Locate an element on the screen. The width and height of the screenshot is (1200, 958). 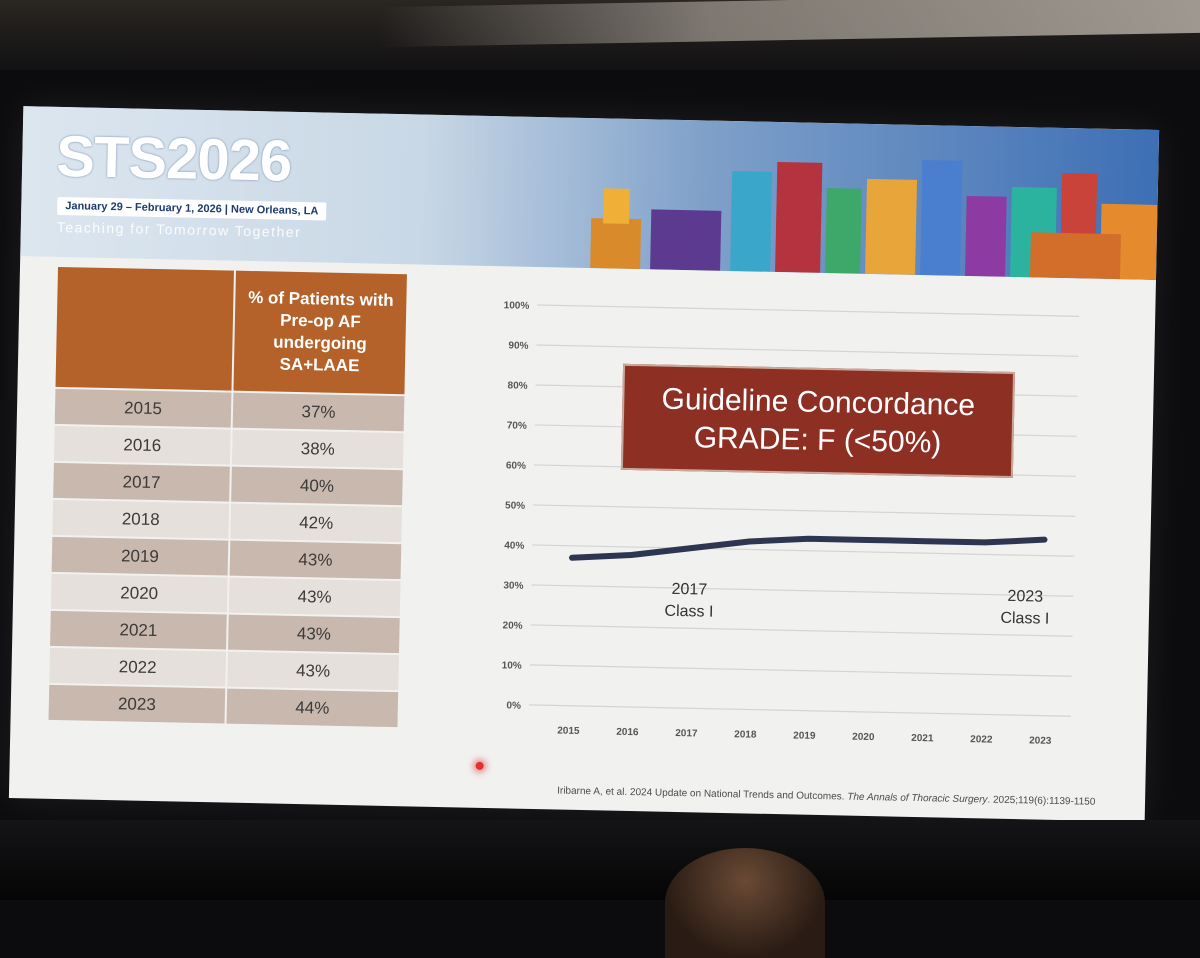
conference-tagline: Teaching for Tomorrow Together is located at coordinates (179, 229).